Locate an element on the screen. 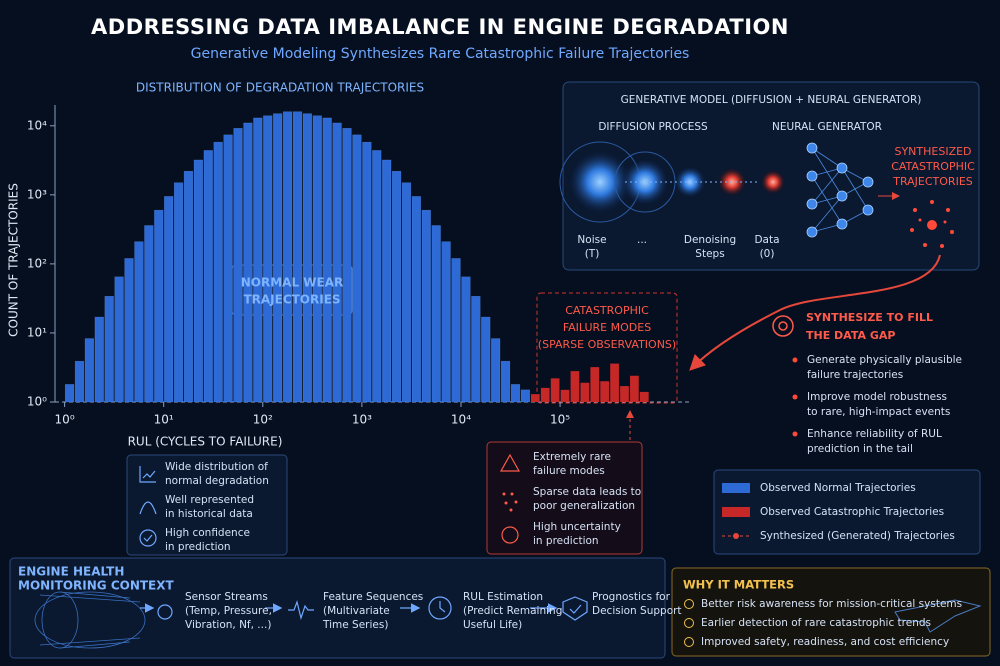  legend-swatch is located at coordinates (736, 536).